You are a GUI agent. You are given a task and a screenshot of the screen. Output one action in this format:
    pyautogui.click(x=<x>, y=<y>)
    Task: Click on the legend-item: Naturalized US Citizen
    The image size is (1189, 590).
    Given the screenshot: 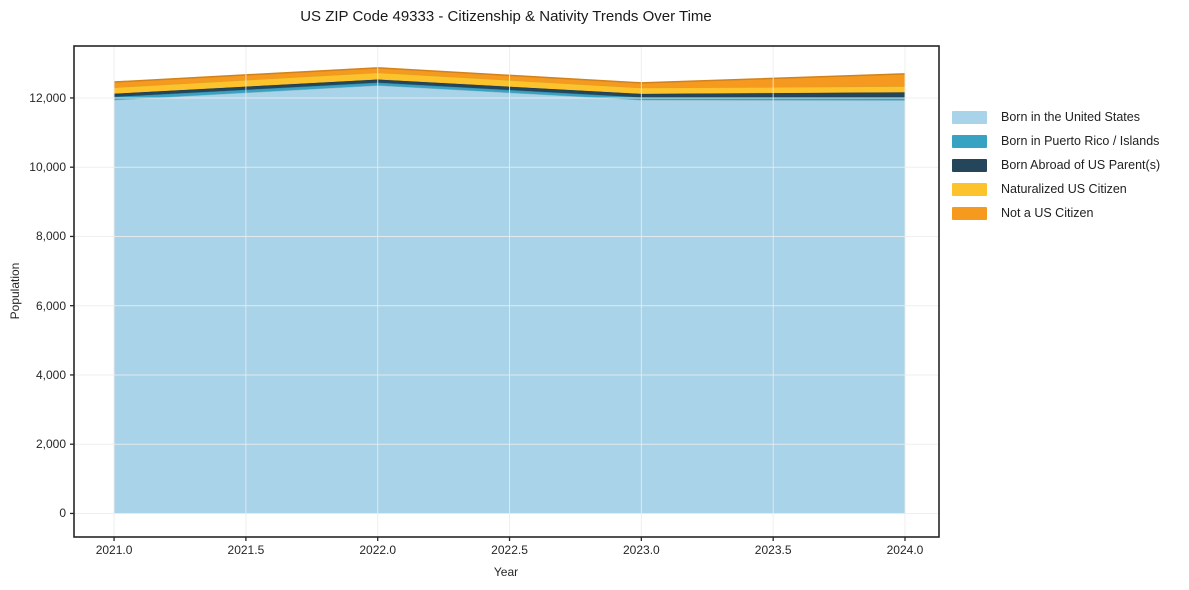 What is the action you would take?
    pyautogui.click(x=1056, y=189)
    